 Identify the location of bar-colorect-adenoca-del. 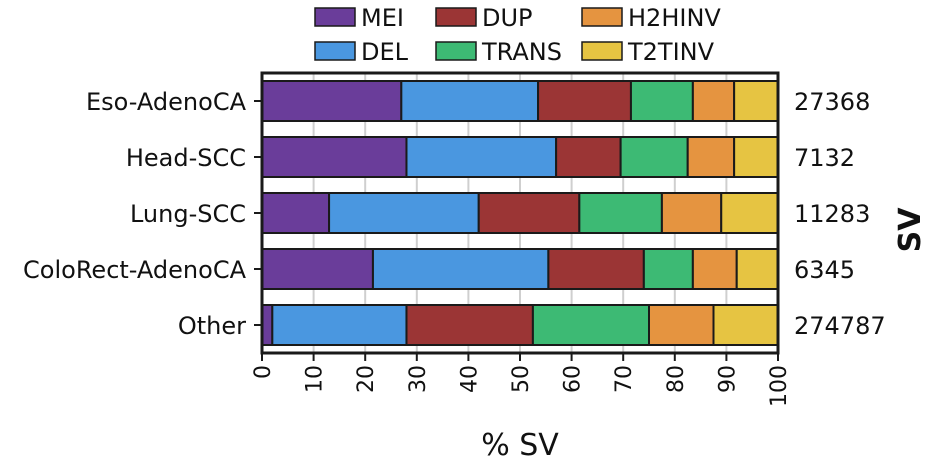
(460, 269).